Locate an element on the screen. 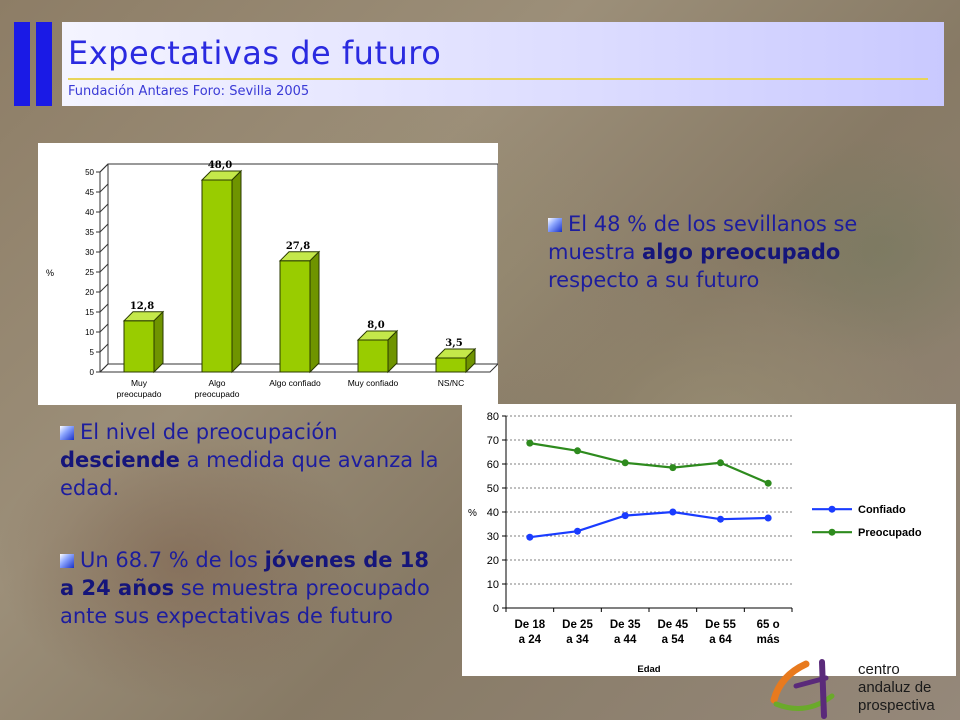  header-accent-bar is located at coordinates (22, 64).